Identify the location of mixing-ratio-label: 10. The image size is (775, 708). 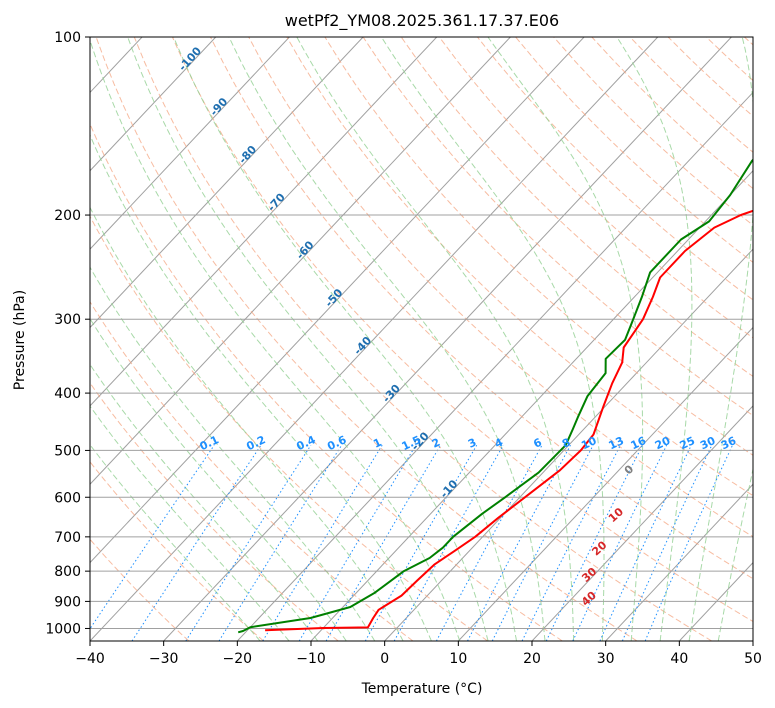
(589, 443).